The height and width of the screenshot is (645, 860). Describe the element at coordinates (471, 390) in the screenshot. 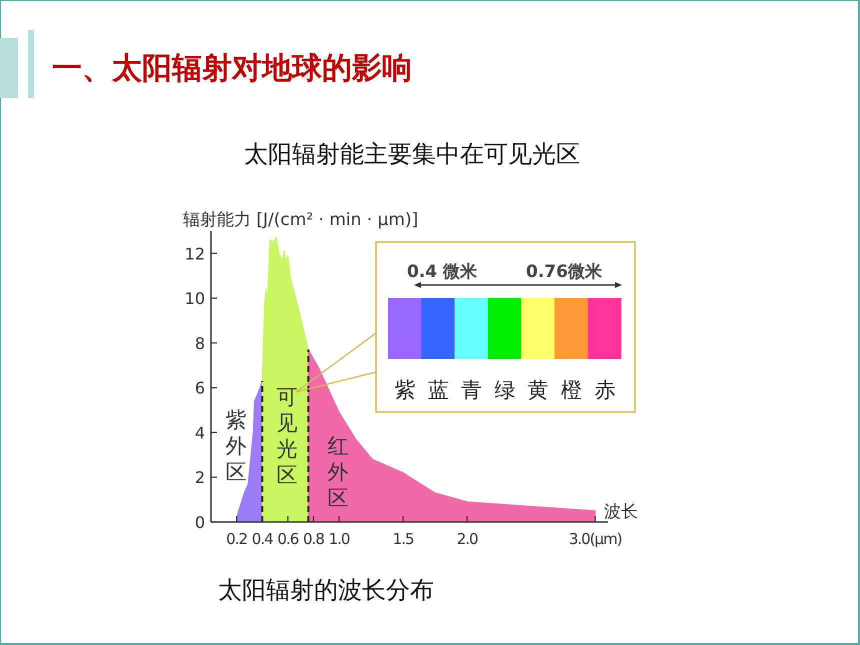

I see `annotation: 青` at that location.